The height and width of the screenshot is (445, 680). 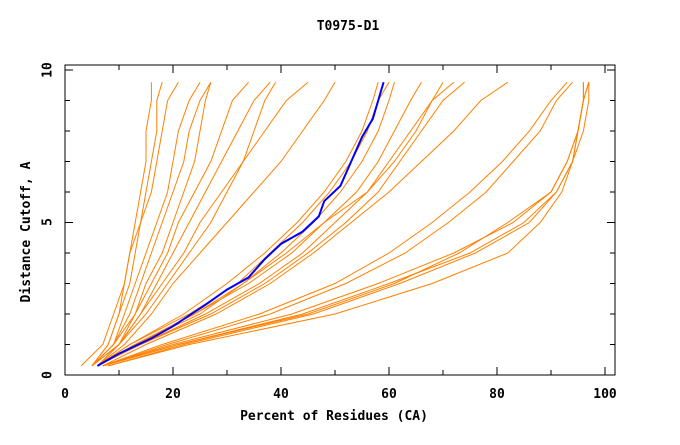 I want to click on x-tick-label: 100, so click(x=605, y=394).